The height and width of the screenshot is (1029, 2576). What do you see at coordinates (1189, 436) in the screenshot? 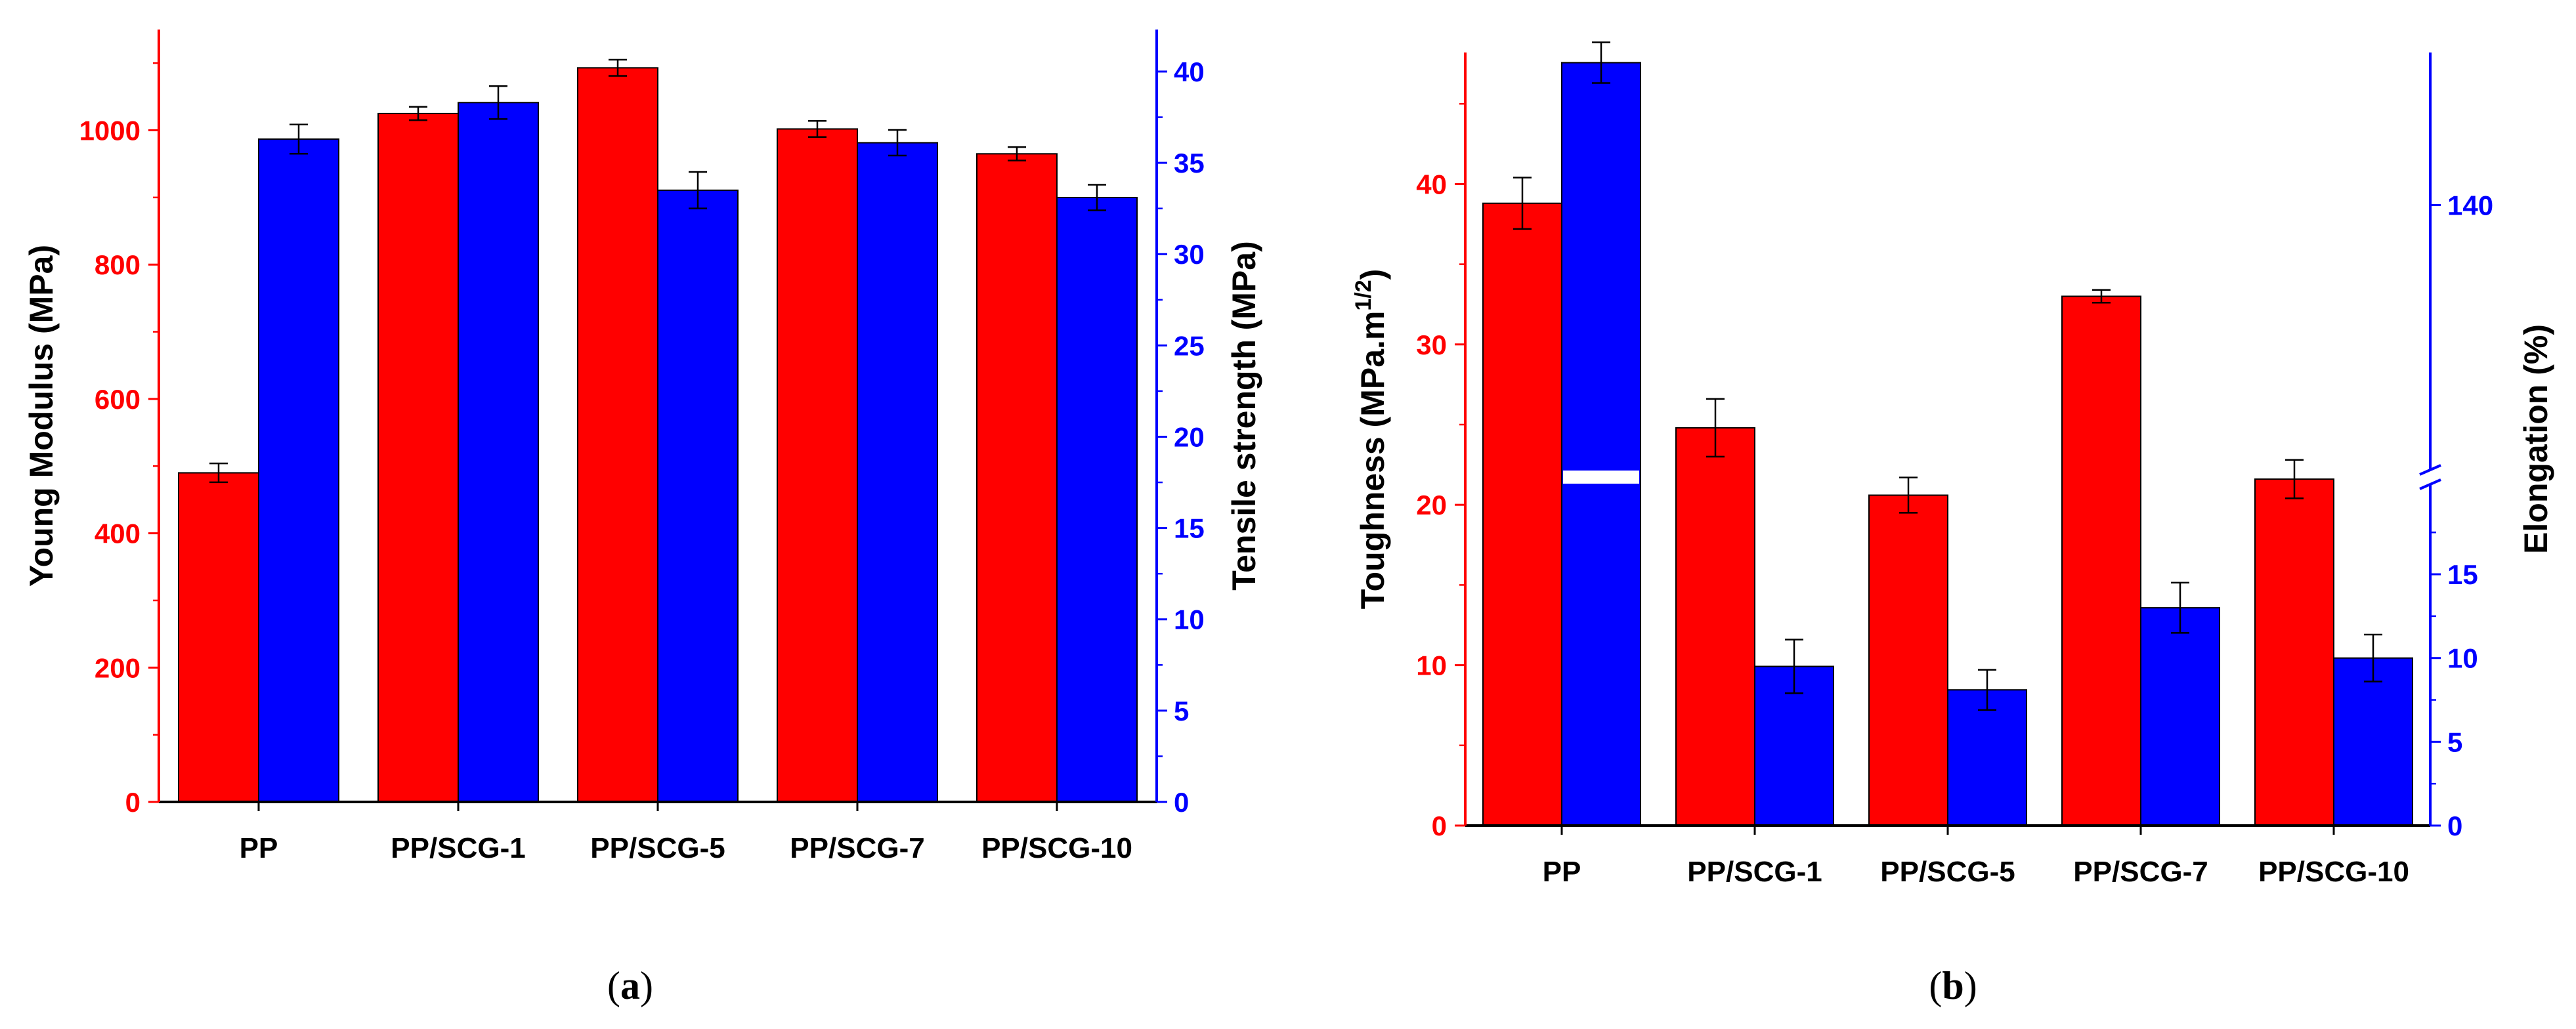
I see `y-right-tick-label: 20` at bounding box center [1189, 436].